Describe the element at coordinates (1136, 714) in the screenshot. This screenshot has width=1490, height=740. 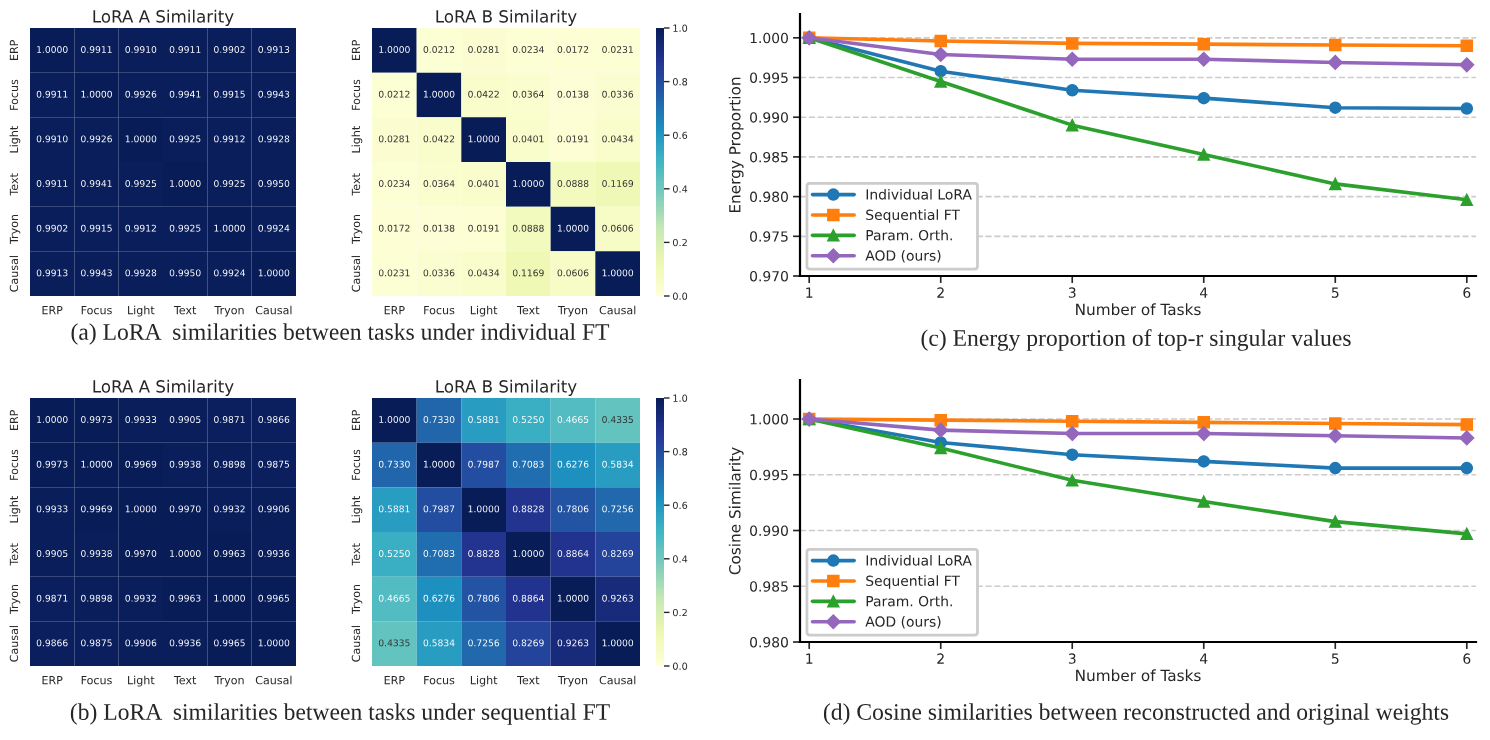
I see `text: (d) Cosine similarities between reconstructed and original weights` at that location.